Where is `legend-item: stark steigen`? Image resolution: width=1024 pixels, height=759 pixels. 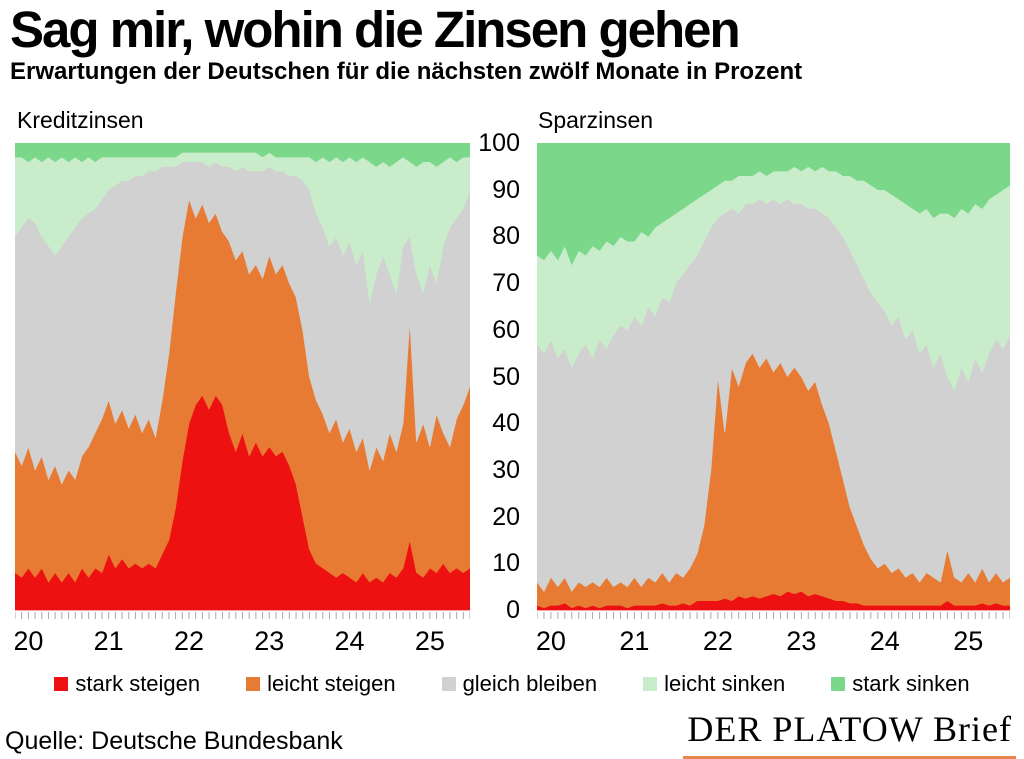 legend-item: stark steigen is located at coordinates (127, 684).